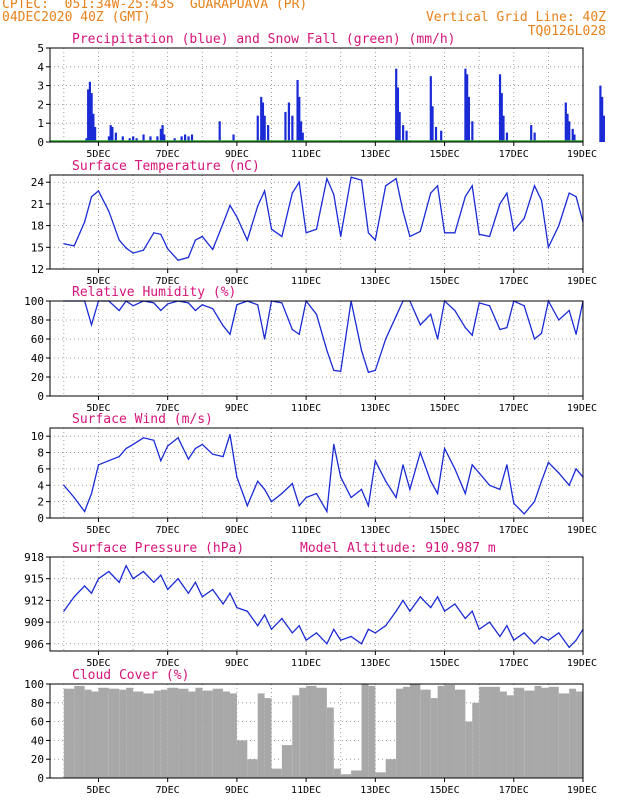 The width and height of the screenshot is (618, 800). What do you see at coordinates (34, 644) in the screenshot?
I see `y-tick-label: 906` at bounding box center [34, 644].